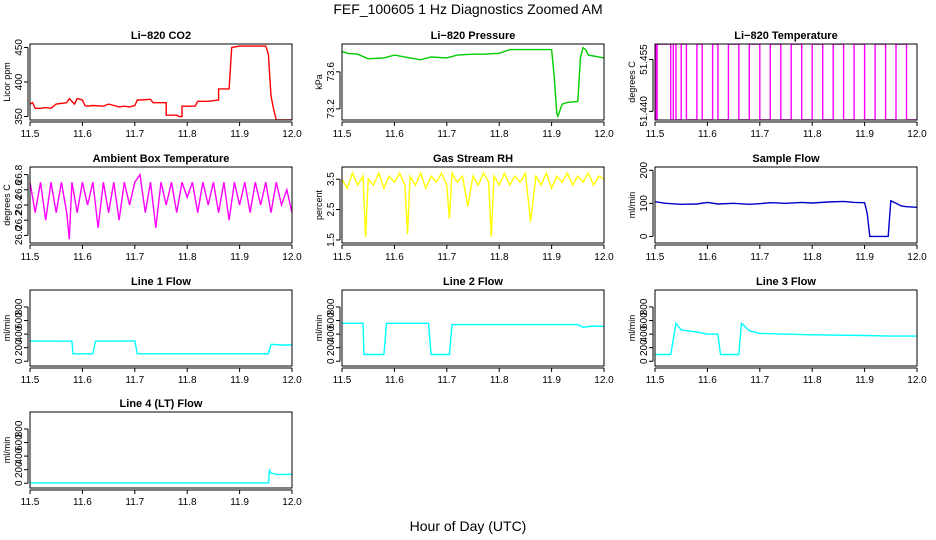  I want to click on y-tick-label: 3.5, so click(331, 179).